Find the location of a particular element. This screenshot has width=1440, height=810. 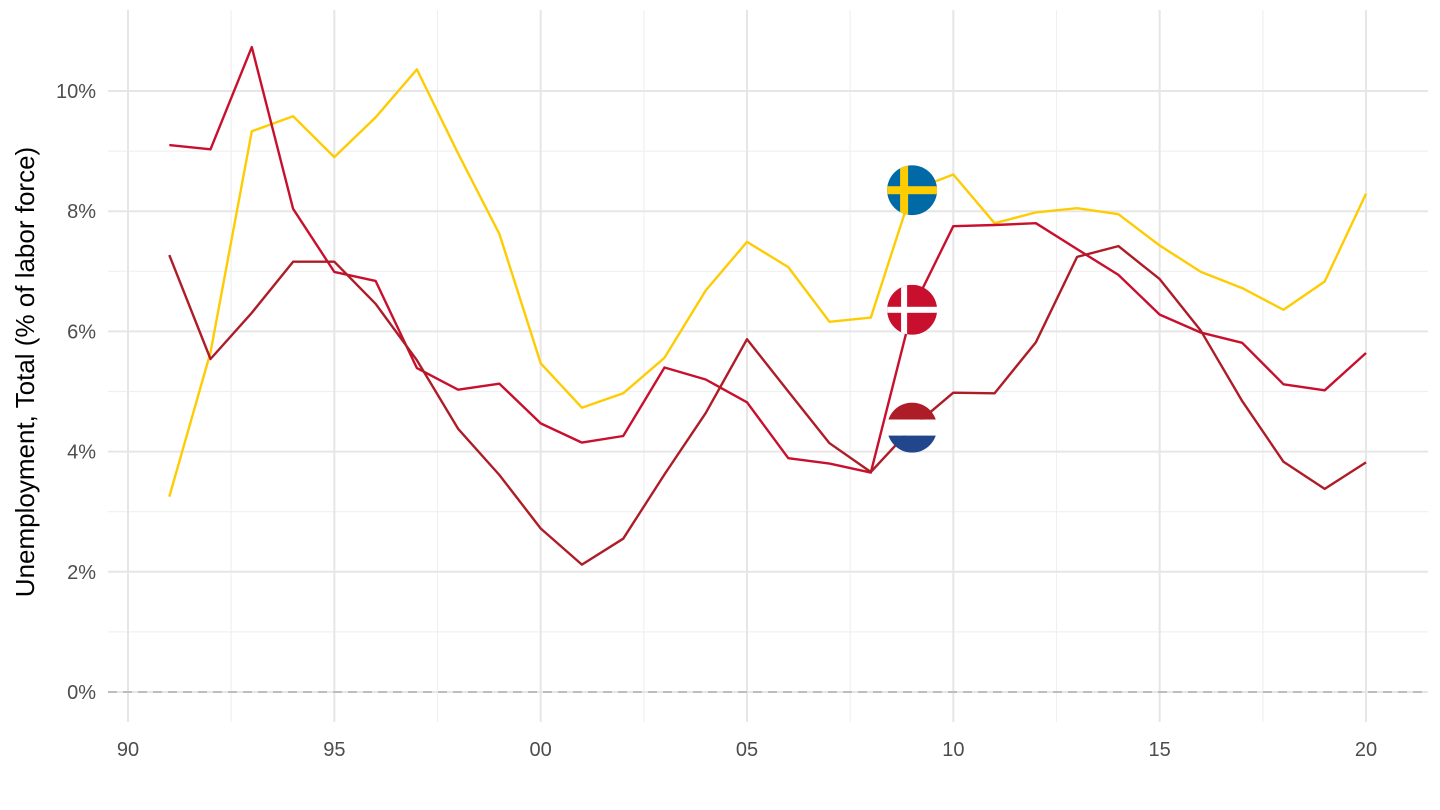

y-axis-ticks: 0% 2% 4% 6% 8% 10% is located at coordinates (76, 392).